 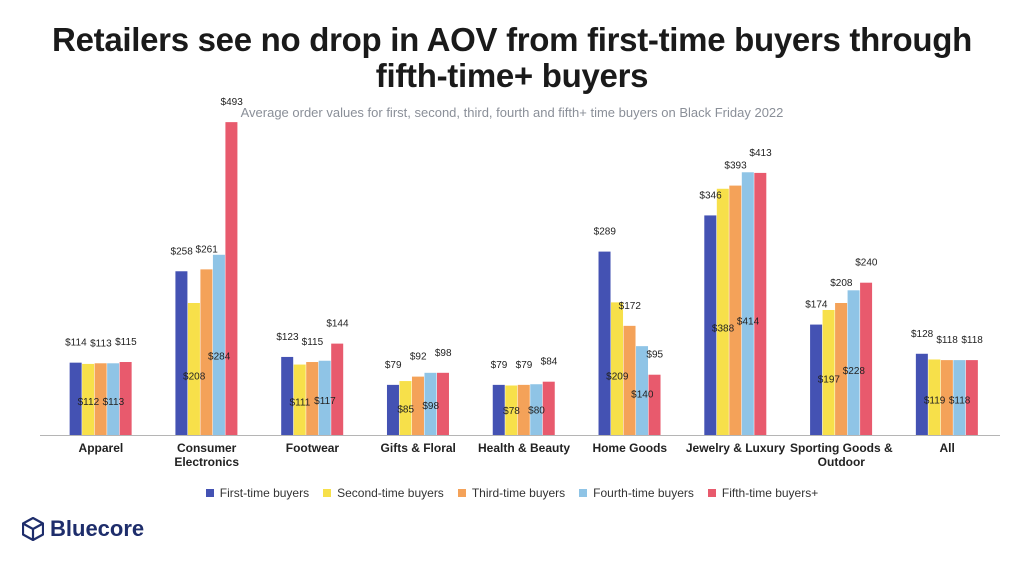 What do you see at coordinates (643, 493) in the screenshot?
I see `legend-label-3: Fourth-time buyers` at bounding box center [643, 493].